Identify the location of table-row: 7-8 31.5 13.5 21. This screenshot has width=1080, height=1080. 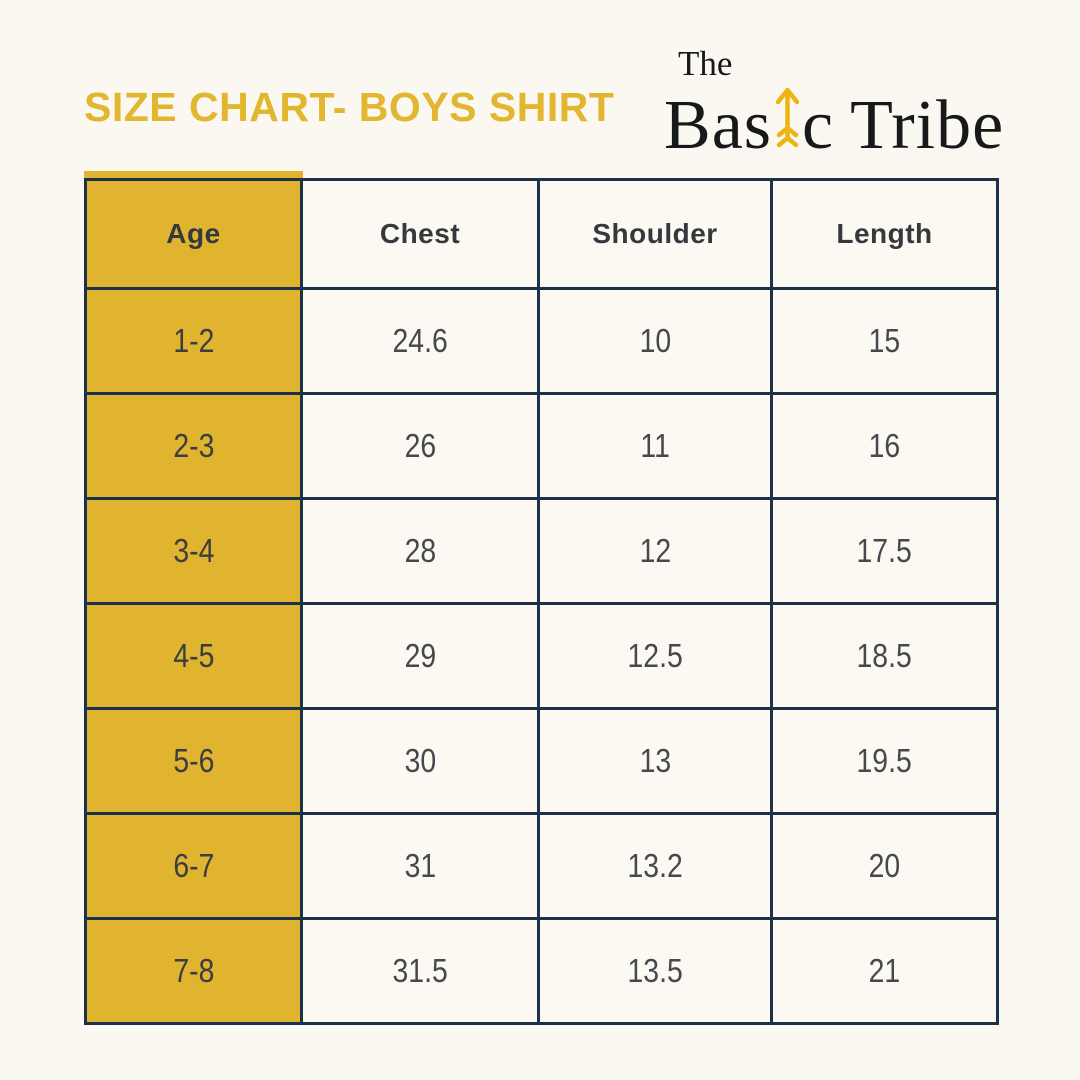
(541, 971).